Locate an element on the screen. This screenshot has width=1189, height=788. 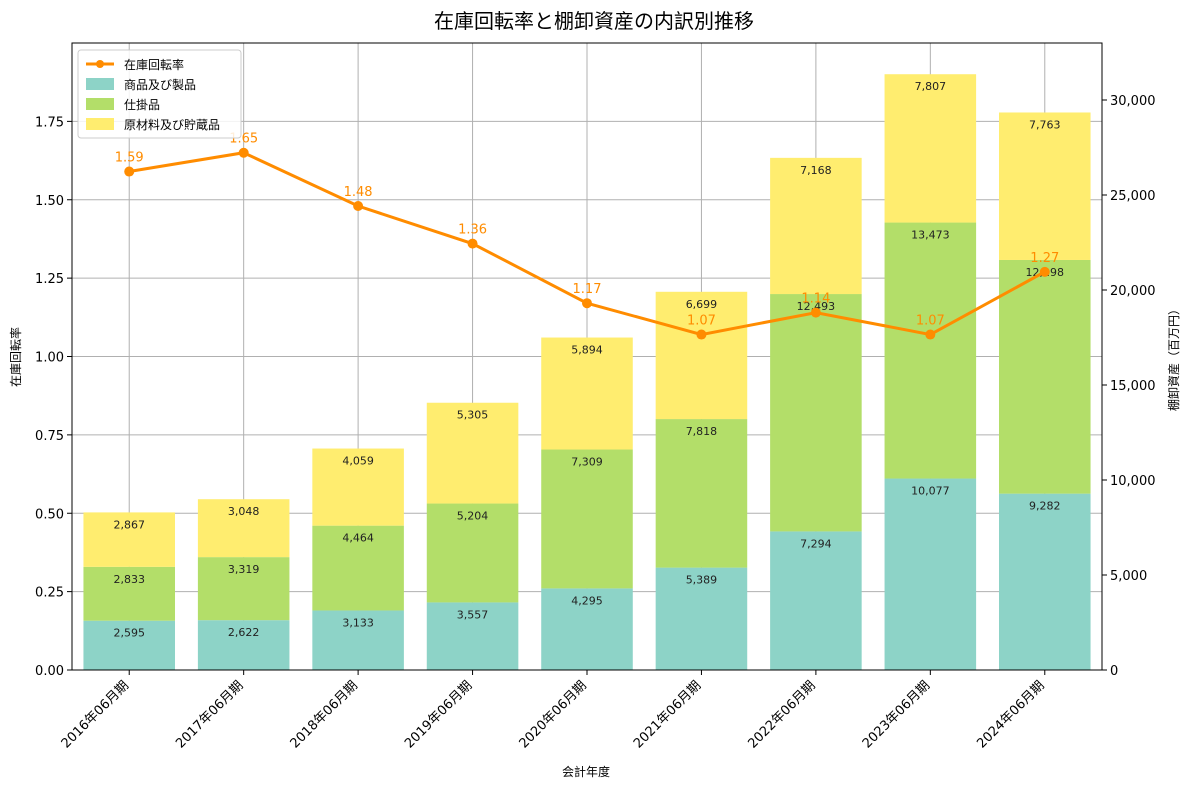
turnover-label-7: 1.07 is located at coordinates (930, 321).